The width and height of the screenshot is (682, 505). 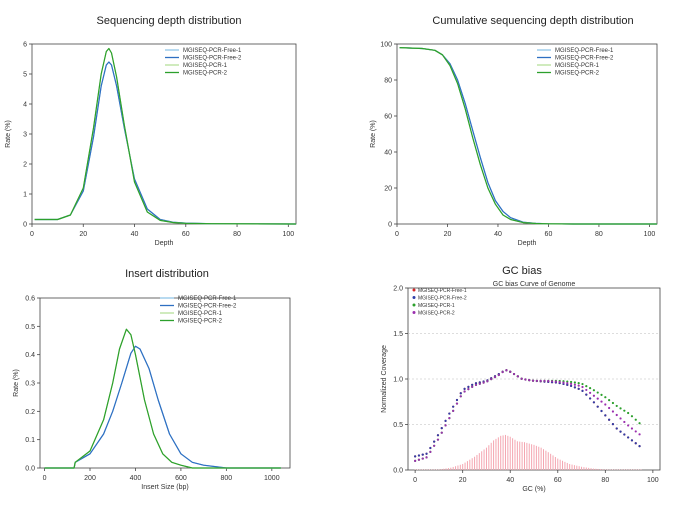 I want to click on x-tick-label: 40, so click(x=510, y=480).